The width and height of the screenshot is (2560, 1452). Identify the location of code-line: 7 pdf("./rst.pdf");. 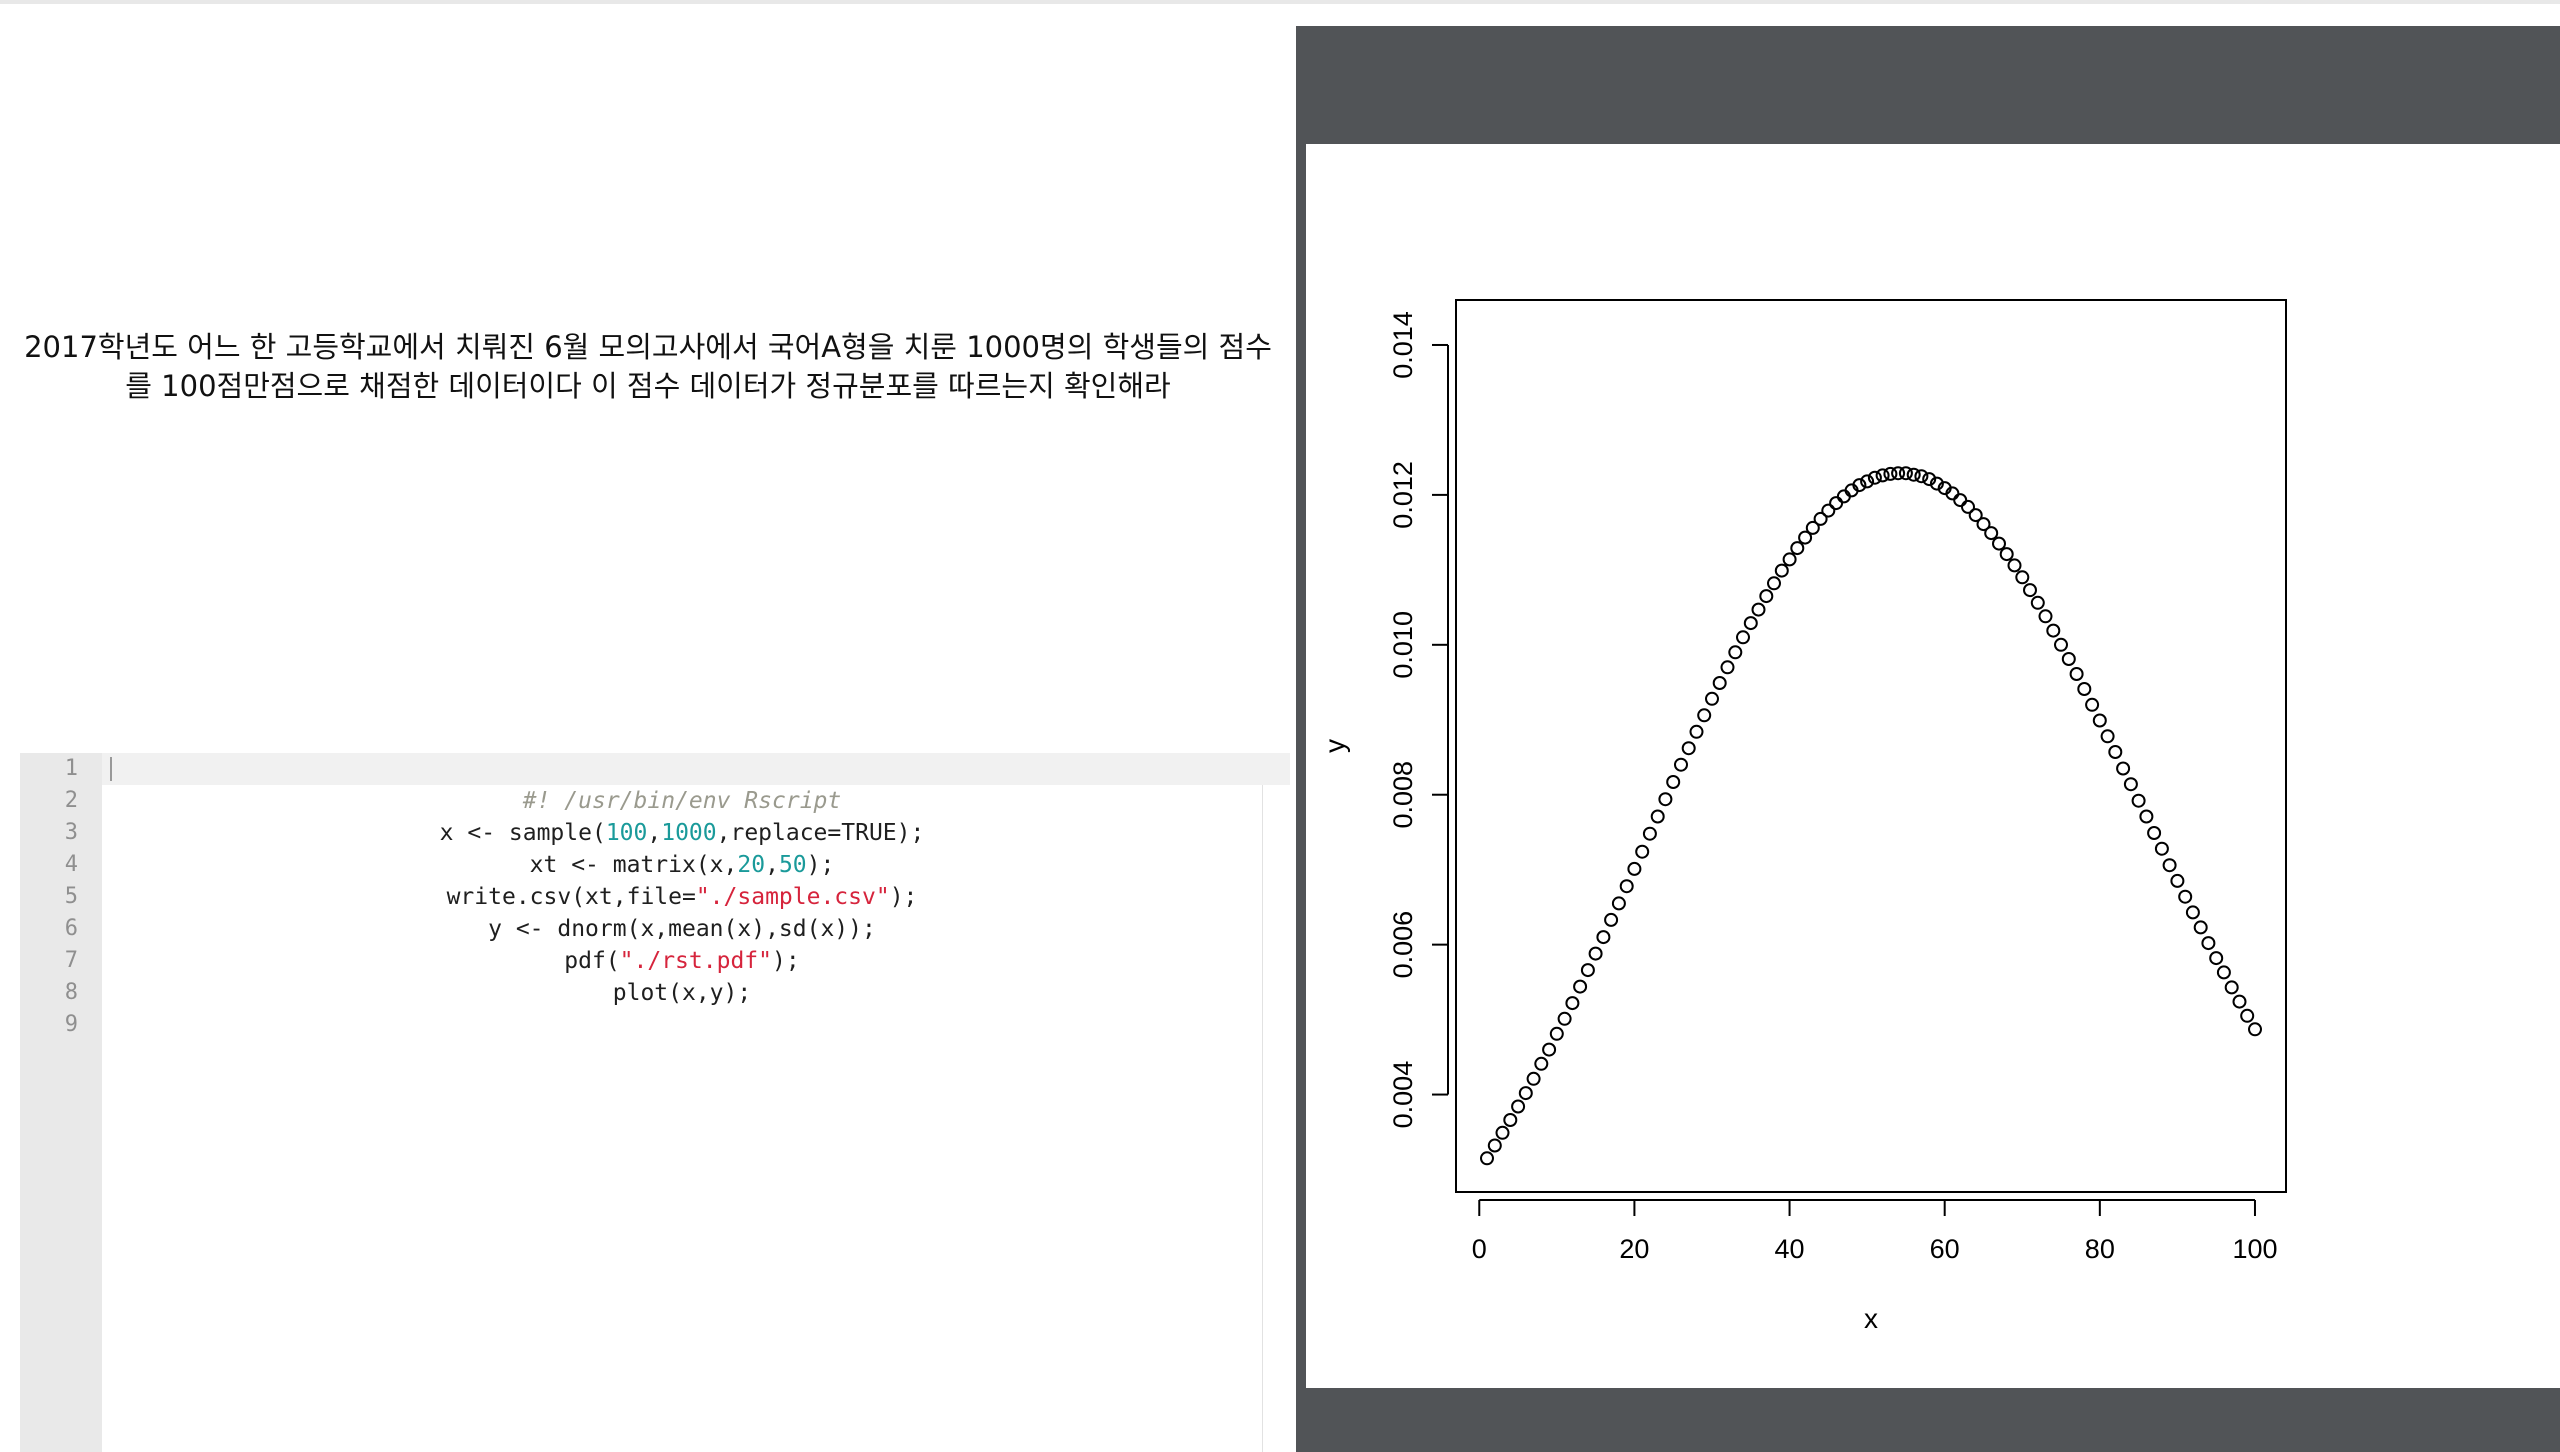
(655, 961).